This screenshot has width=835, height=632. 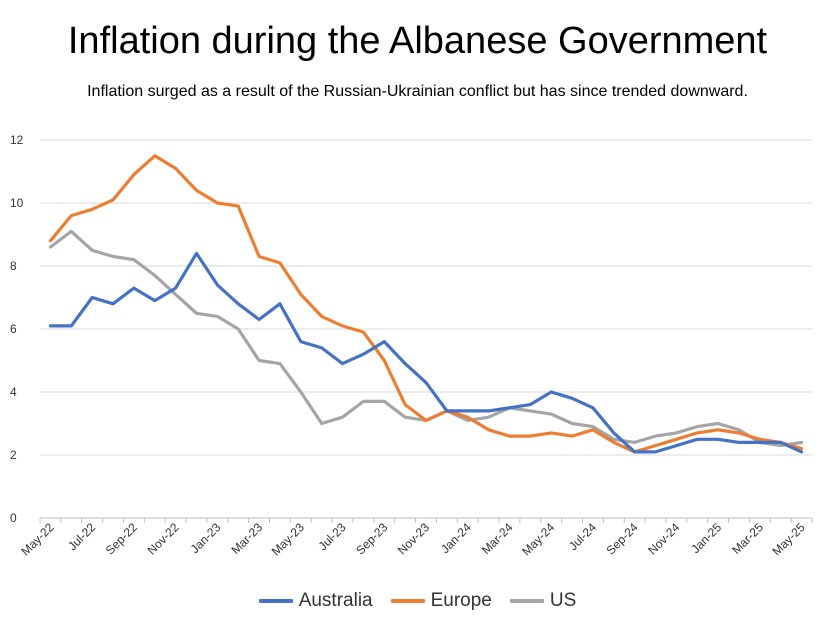 I want to click on x-tick-label: Sep-22, so click(x=121, y=538).